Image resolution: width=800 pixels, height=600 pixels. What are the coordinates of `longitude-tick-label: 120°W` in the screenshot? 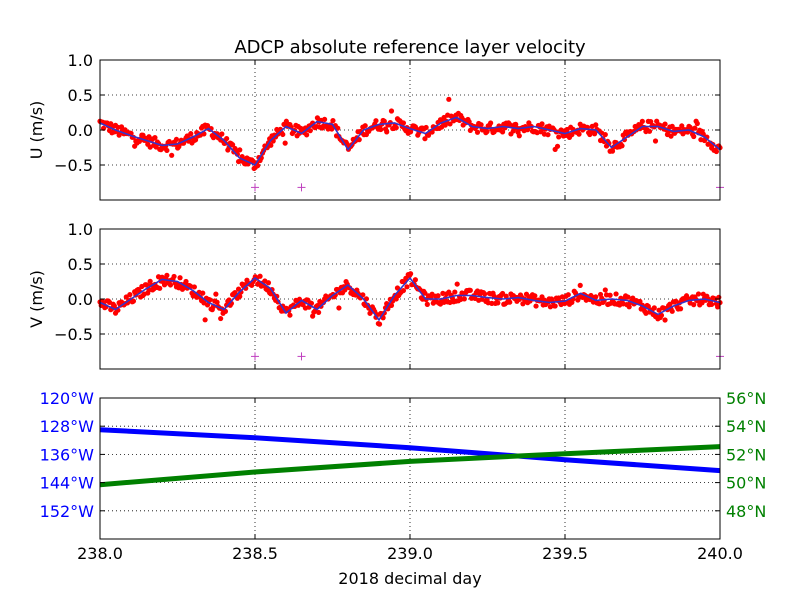 It's located at (67, 398).